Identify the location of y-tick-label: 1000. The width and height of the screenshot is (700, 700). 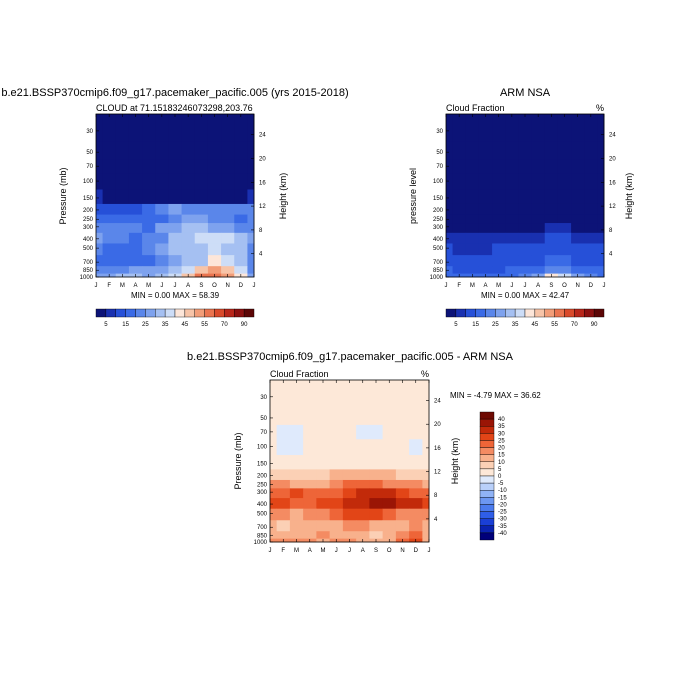
(87, 278).